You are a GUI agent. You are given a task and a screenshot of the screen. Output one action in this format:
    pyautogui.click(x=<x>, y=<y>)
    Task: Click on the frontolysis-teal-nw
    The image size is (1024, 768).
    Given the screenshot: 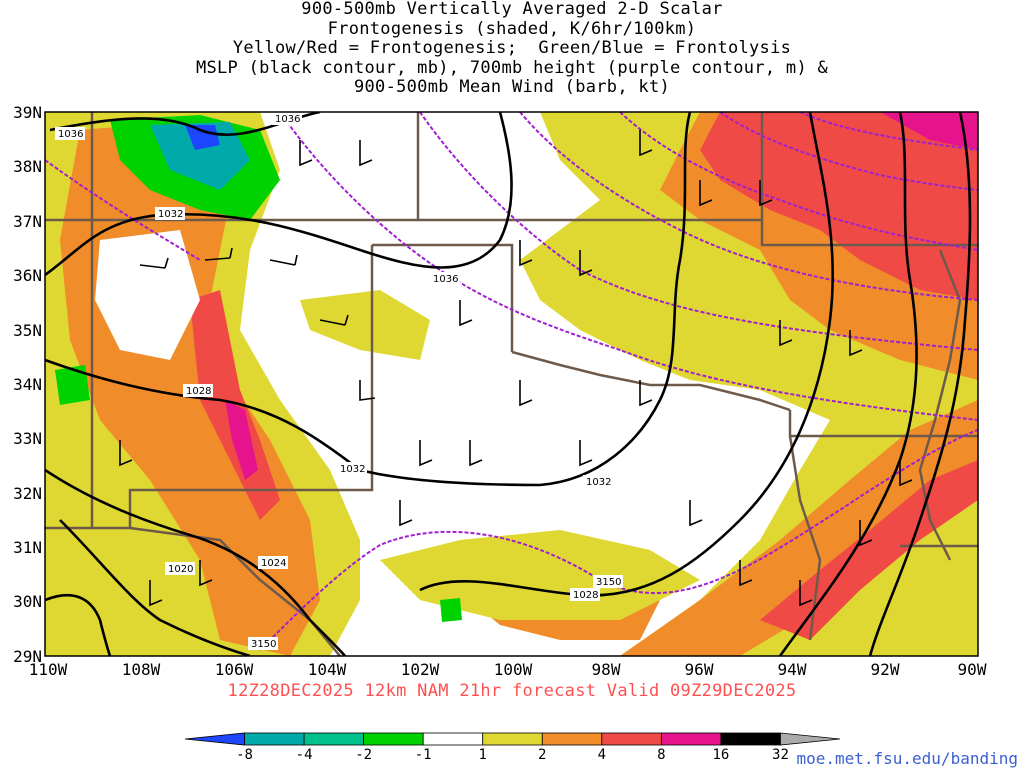 What is the action you would take?
    pyautogui.click(x=200, y=156)
    